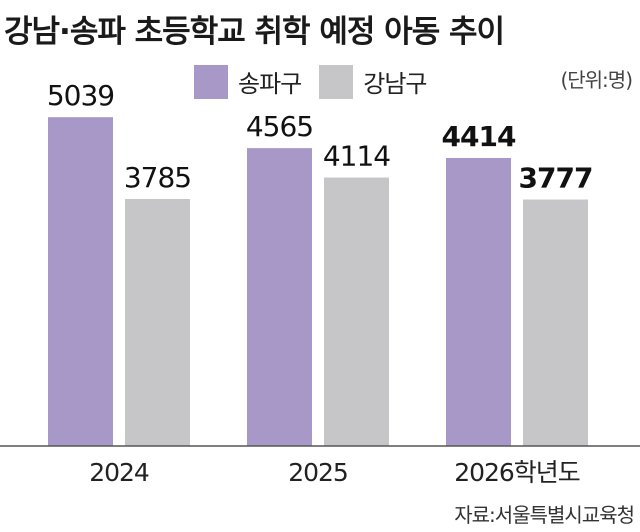 The width and height of the screenshot is (640, 532). Describe the element at coordinates (556, 178) in the screenshot. I see `value-label-gangnam-2026학년도: 3777` at that location.